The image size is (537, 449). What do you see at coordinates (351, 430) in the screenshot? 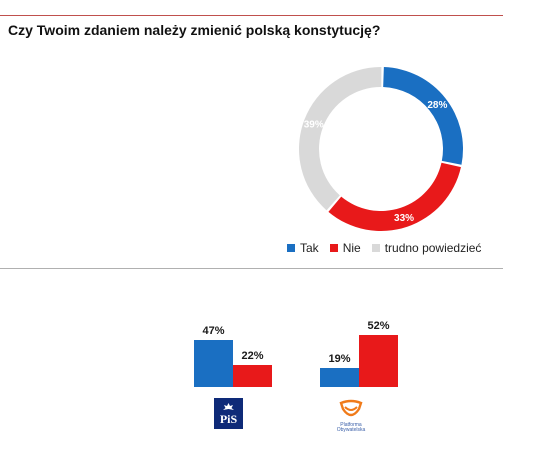
I see `po-logo-text-line2: Obywatelska` at bounding box center [351, 430].